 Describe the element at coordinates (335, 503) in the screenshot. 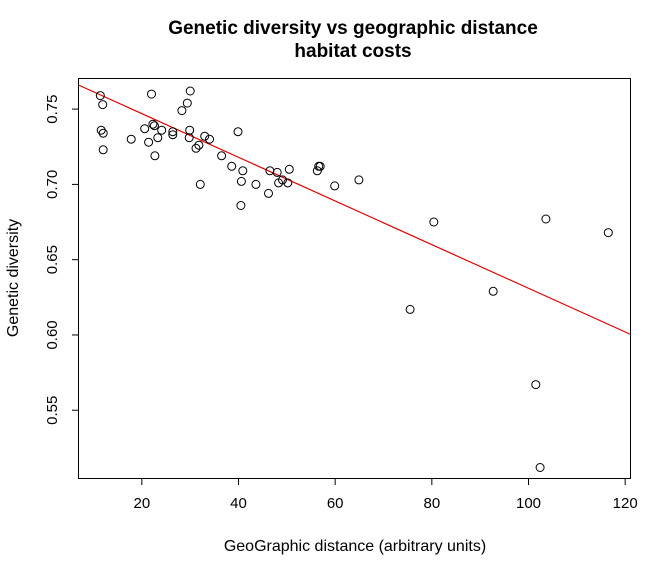

I see `x-tick-label: 60` at that location.